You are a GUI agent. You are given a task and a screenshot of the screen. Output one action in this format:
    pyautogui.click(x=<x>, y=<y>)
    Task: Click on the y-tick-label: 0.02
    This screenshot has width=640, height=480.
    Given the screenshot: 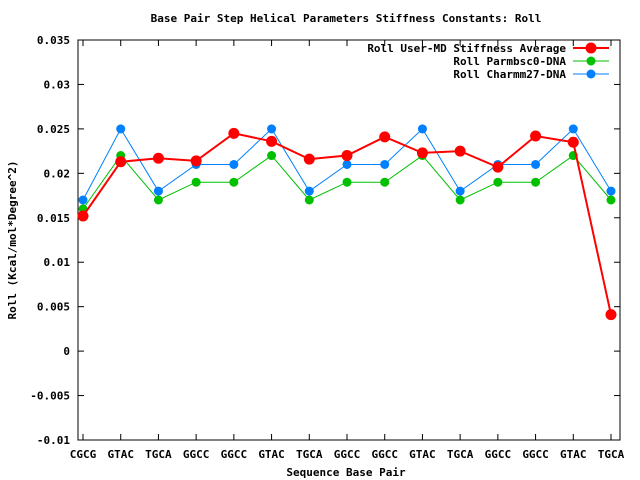 What is the action you would take?
    pyautogui.click(x=57, y=173)
    